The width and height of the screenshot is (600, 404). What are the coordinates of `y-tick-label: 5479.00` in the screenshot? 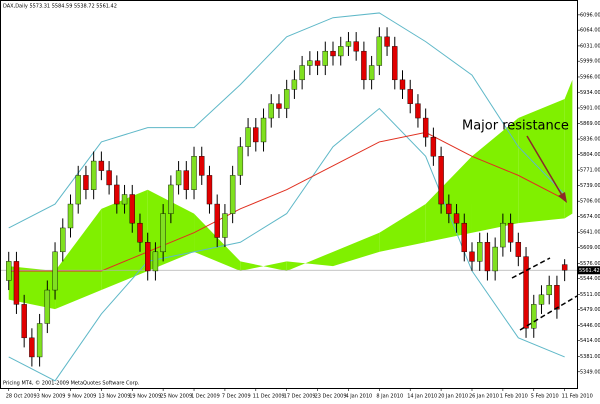 It's located at (590, 310).